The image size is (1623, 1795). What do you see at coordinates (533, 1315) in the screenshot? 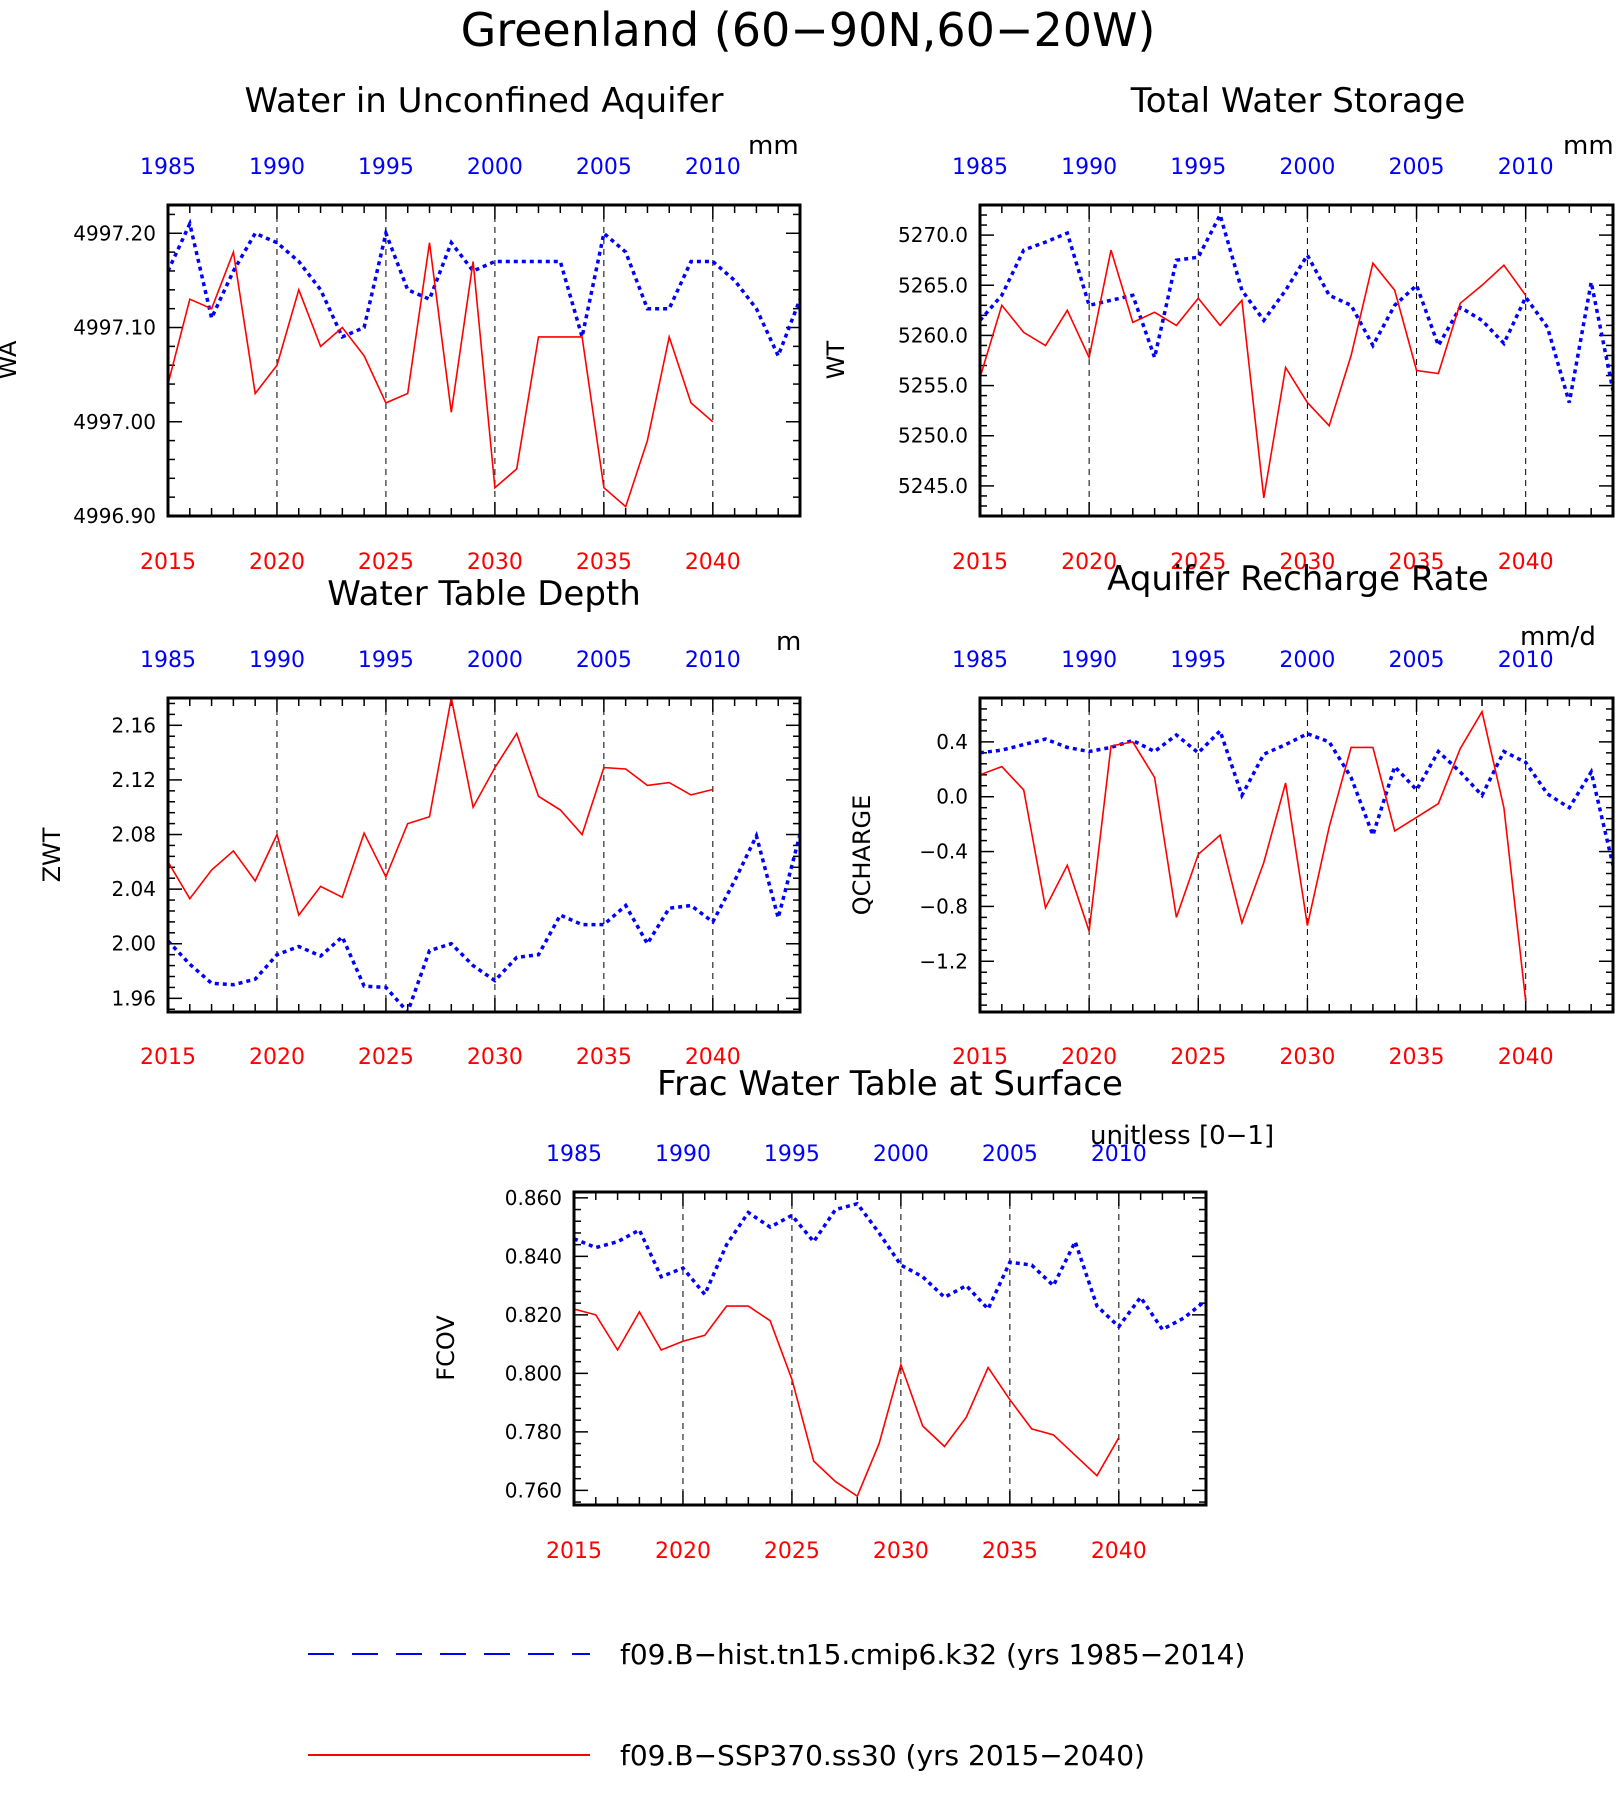
I see `y-tick-label: 0.820` at bounding box center [533, 1315].